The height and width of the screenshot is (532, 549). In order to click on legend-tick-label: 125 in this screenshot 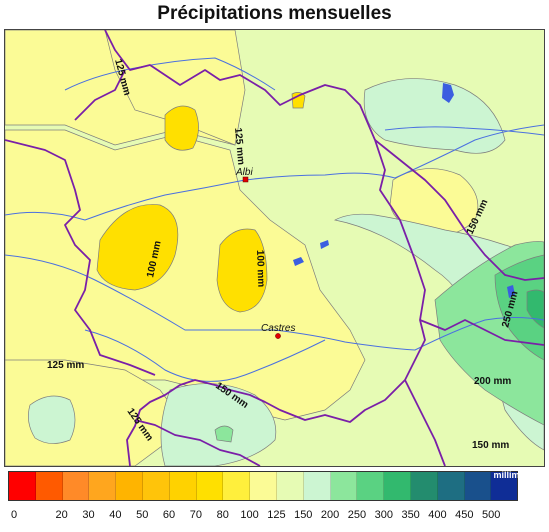, I will do `click(276, 515)`.